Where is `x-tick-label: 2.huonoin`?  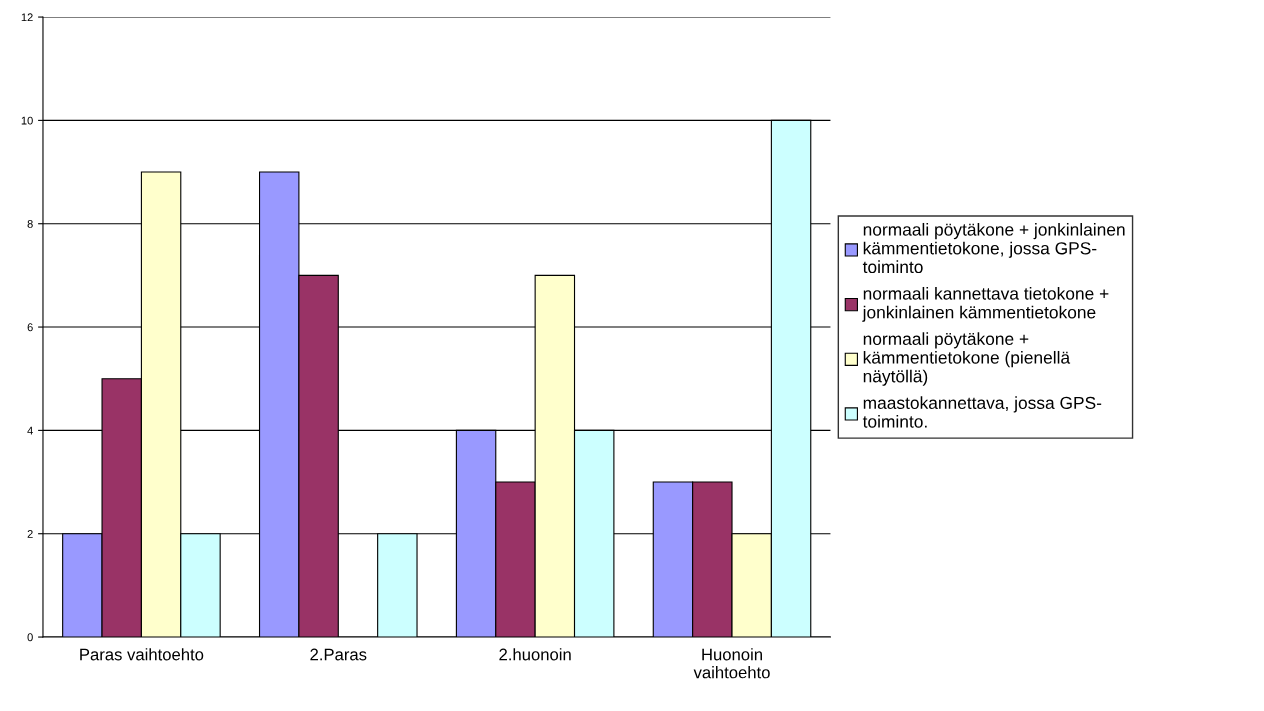
x-tick-label: 2.huonoin is located at coordinates (535, 654).